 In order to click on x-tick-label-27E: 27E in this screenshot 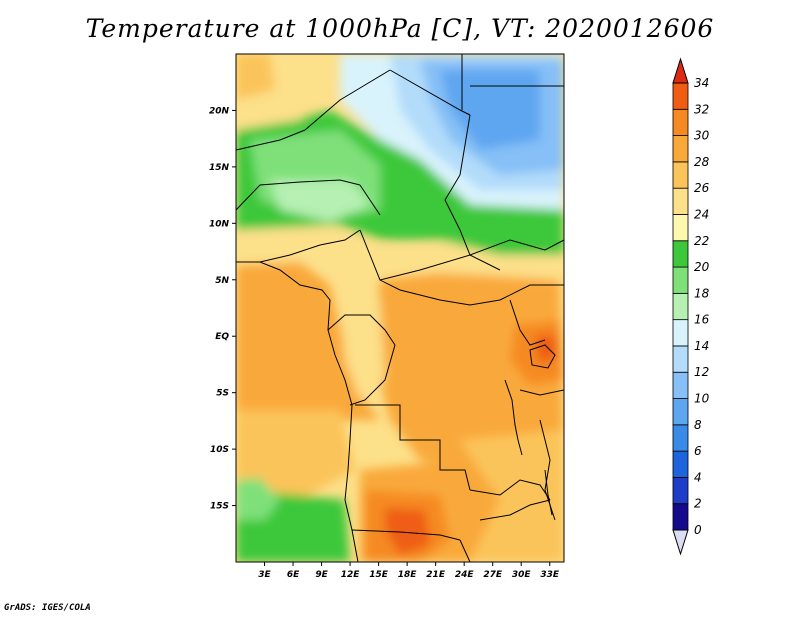, I will do `click(493, 575)`.